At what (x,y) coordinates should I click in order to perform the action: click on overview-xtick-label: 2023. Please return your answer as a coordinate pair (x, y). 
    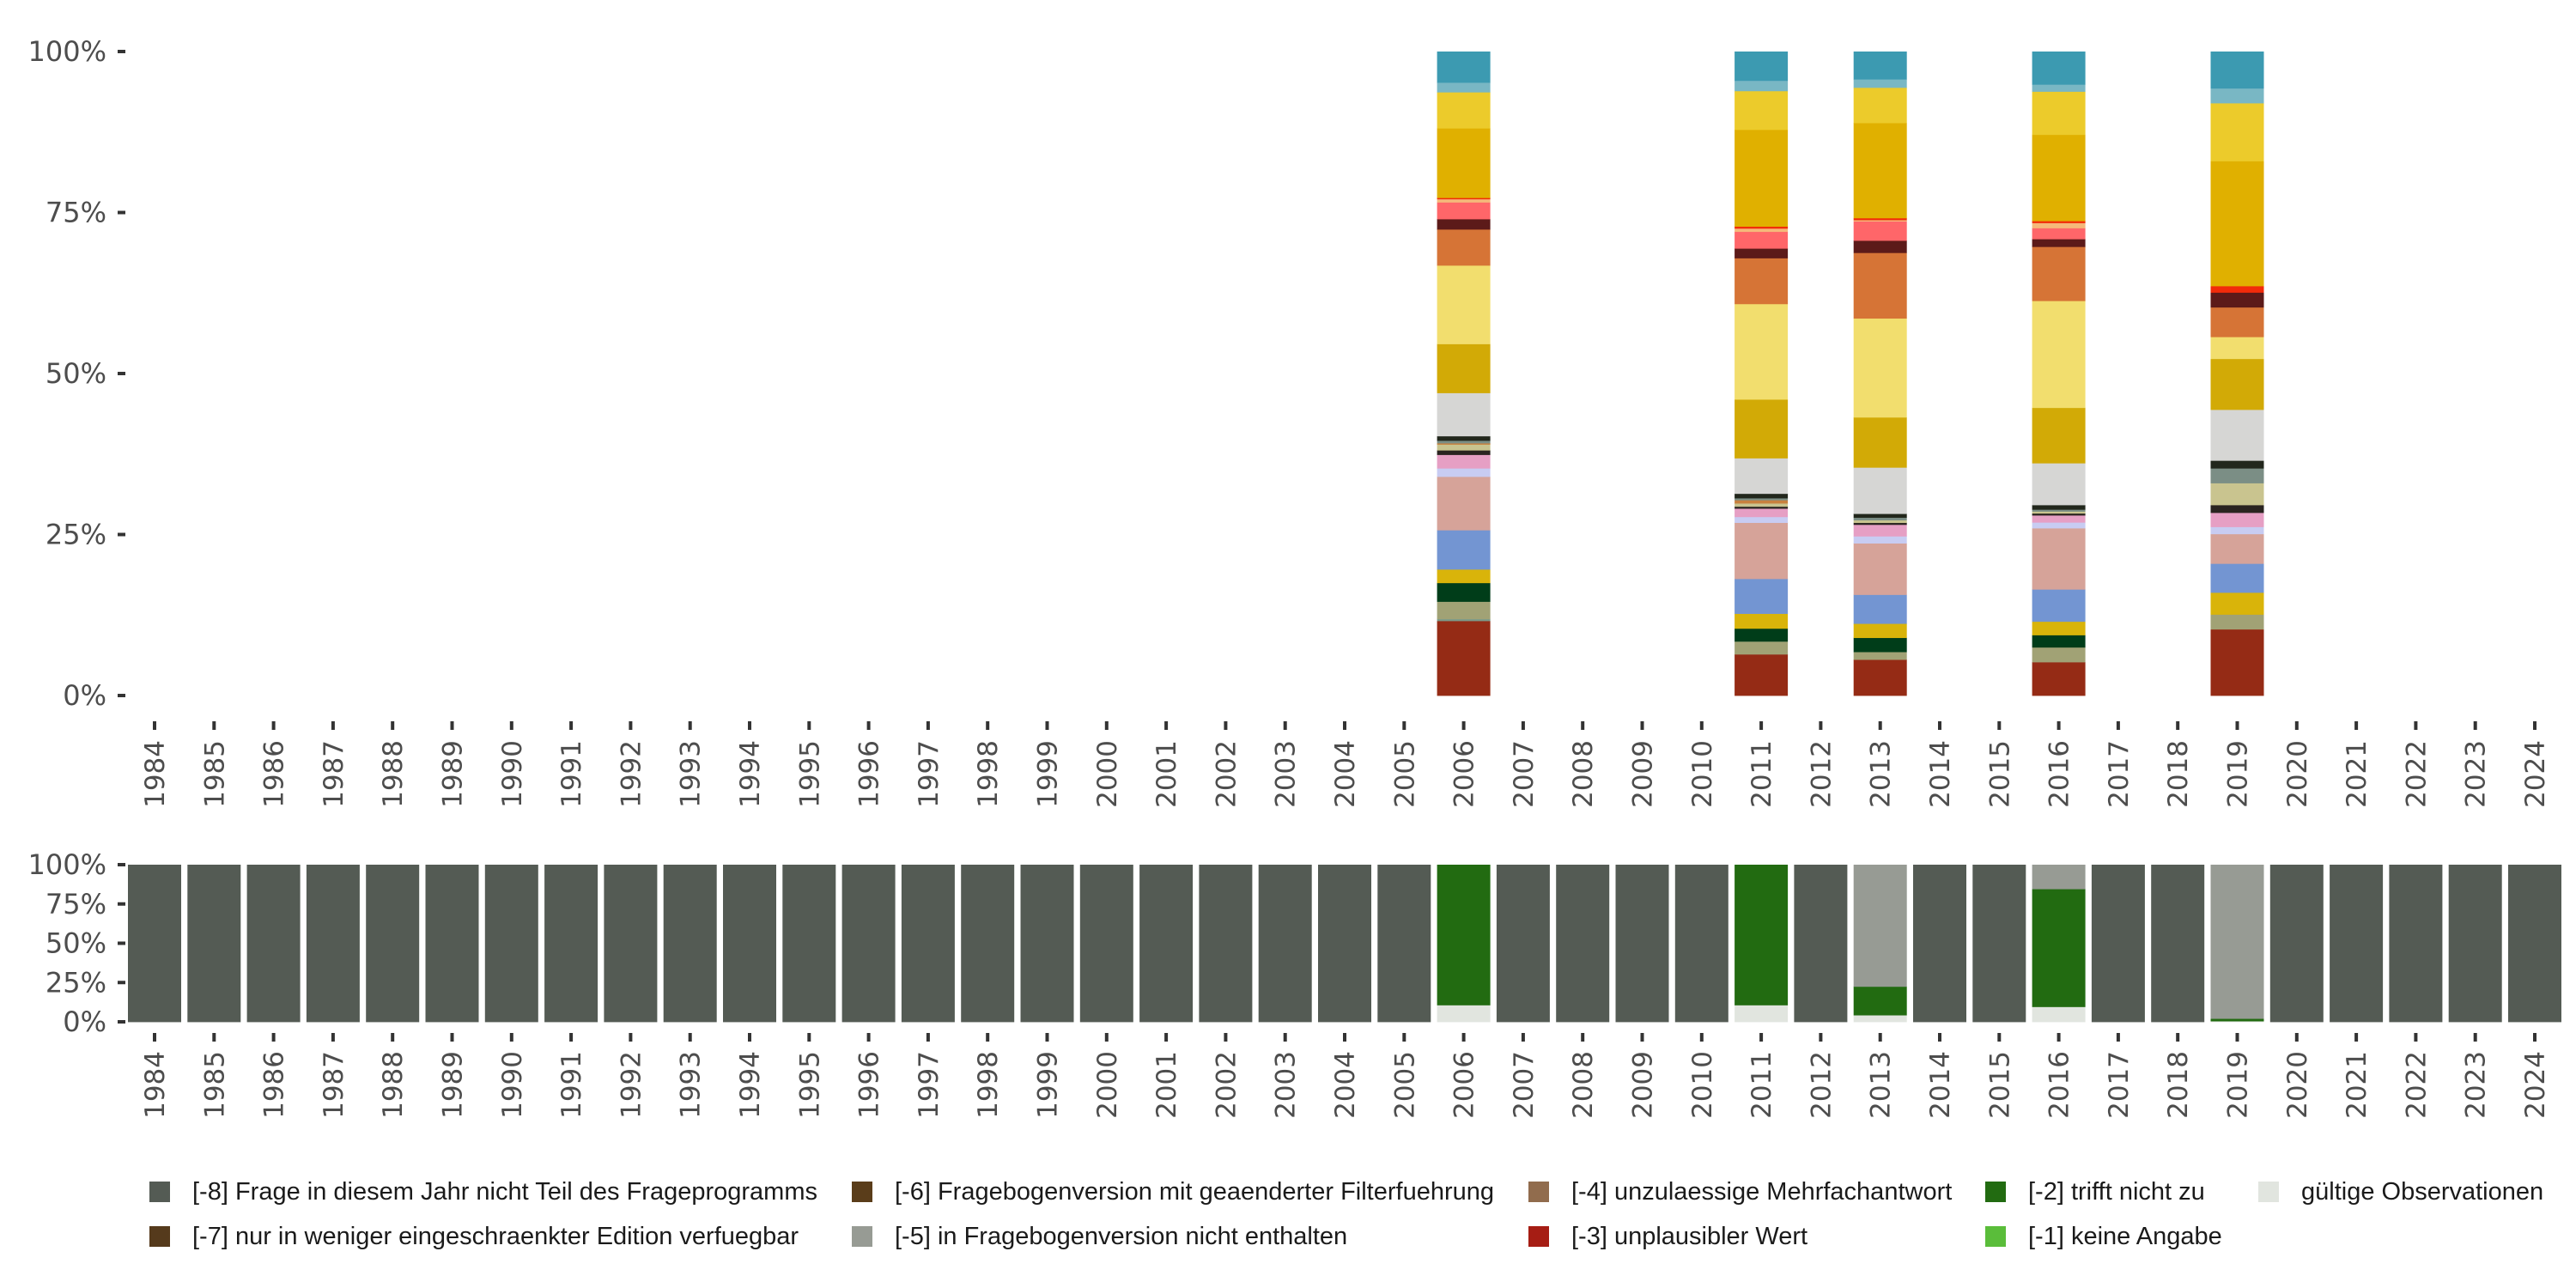
    Looking at the image, I should click on (2477, 1085).